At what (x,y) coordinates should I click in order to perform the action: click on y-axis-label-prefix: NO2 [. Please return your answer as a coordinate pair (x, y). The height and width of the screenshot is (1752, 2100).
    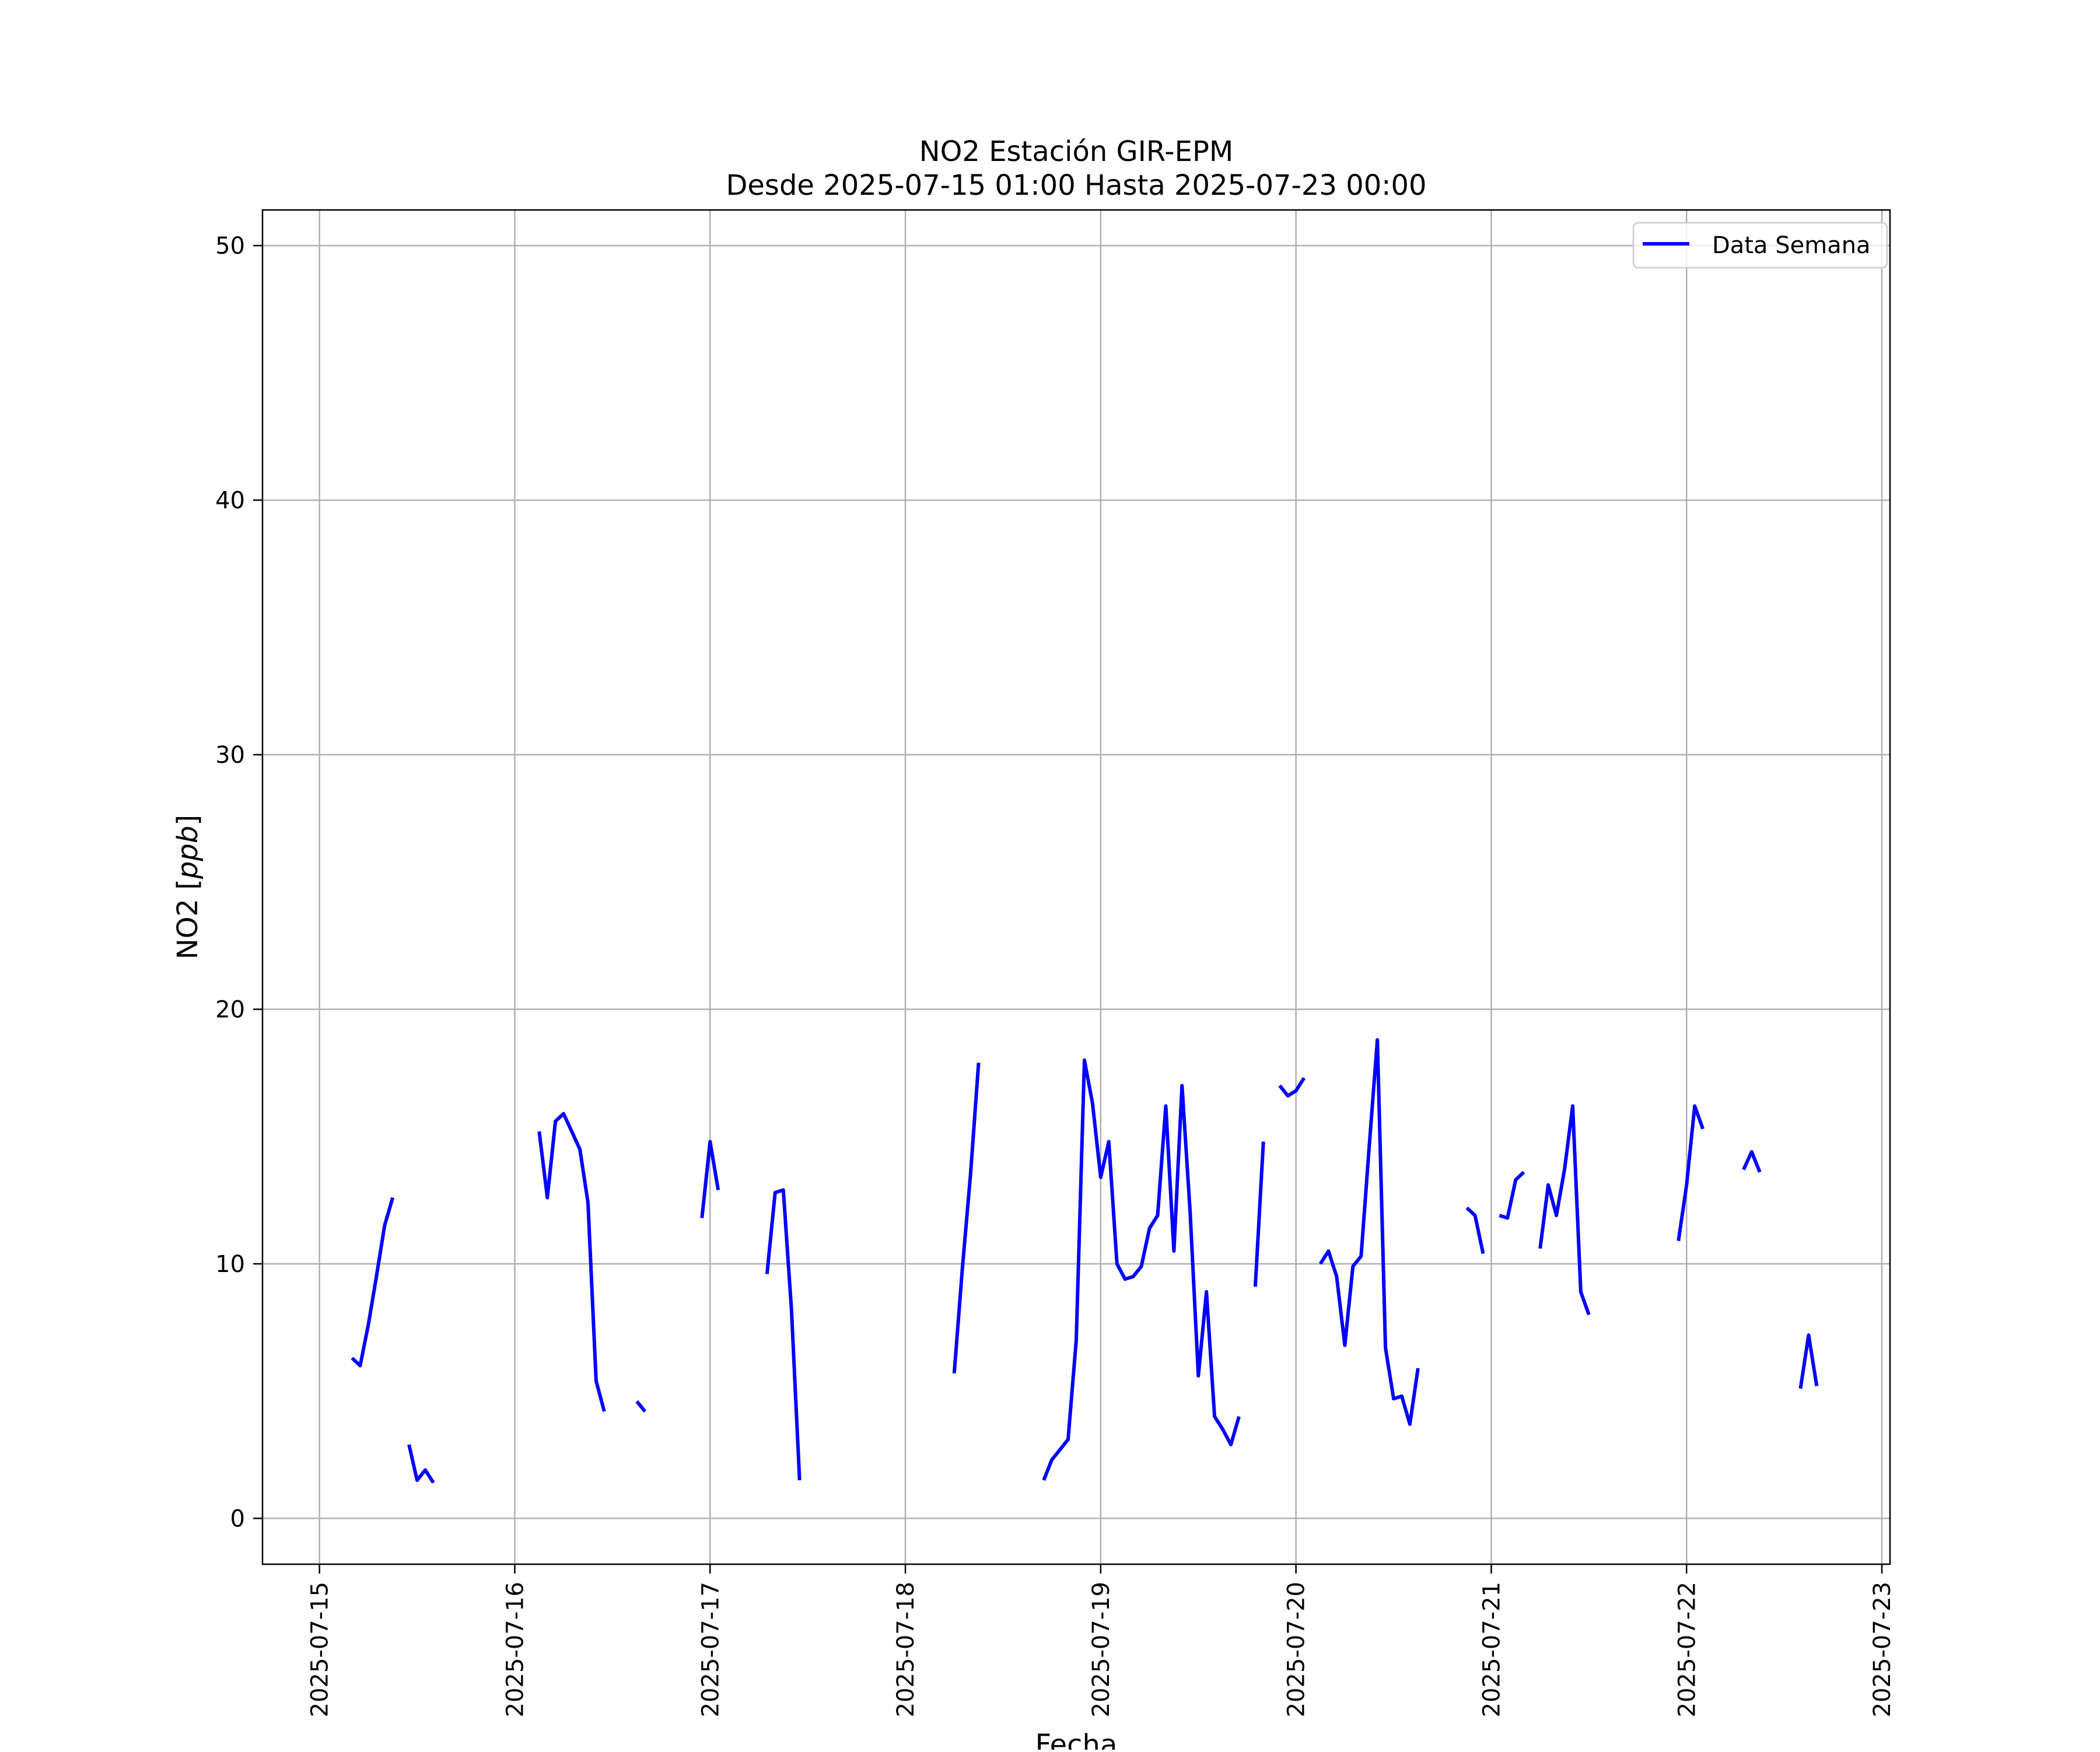
    Looking at the image, I should click on (188, 919).